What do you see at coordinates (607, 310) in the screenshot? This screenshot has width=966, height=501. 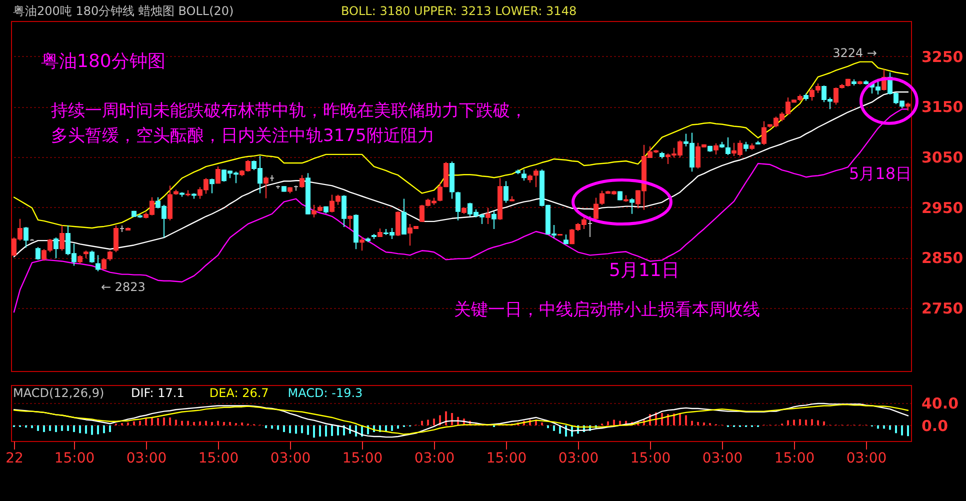 I see `annotation: 关键一日，中线启动带小止损看本周收线` at bounding box center [607, 310].